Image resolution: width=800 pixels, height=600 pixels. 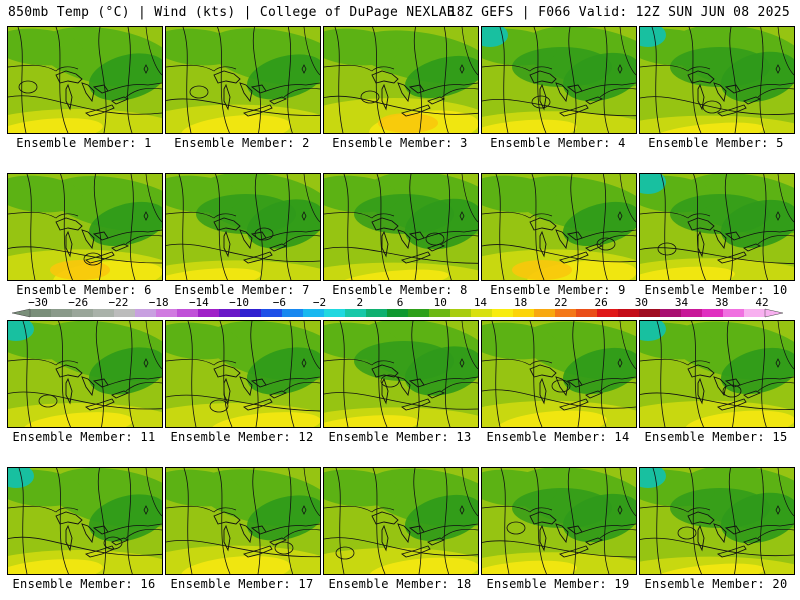 What do you see at coordinates (242, 290) in the screenshot?
I see `ensemble-member-label: Ensemble Member: 7` at bounding box center [242, 290].